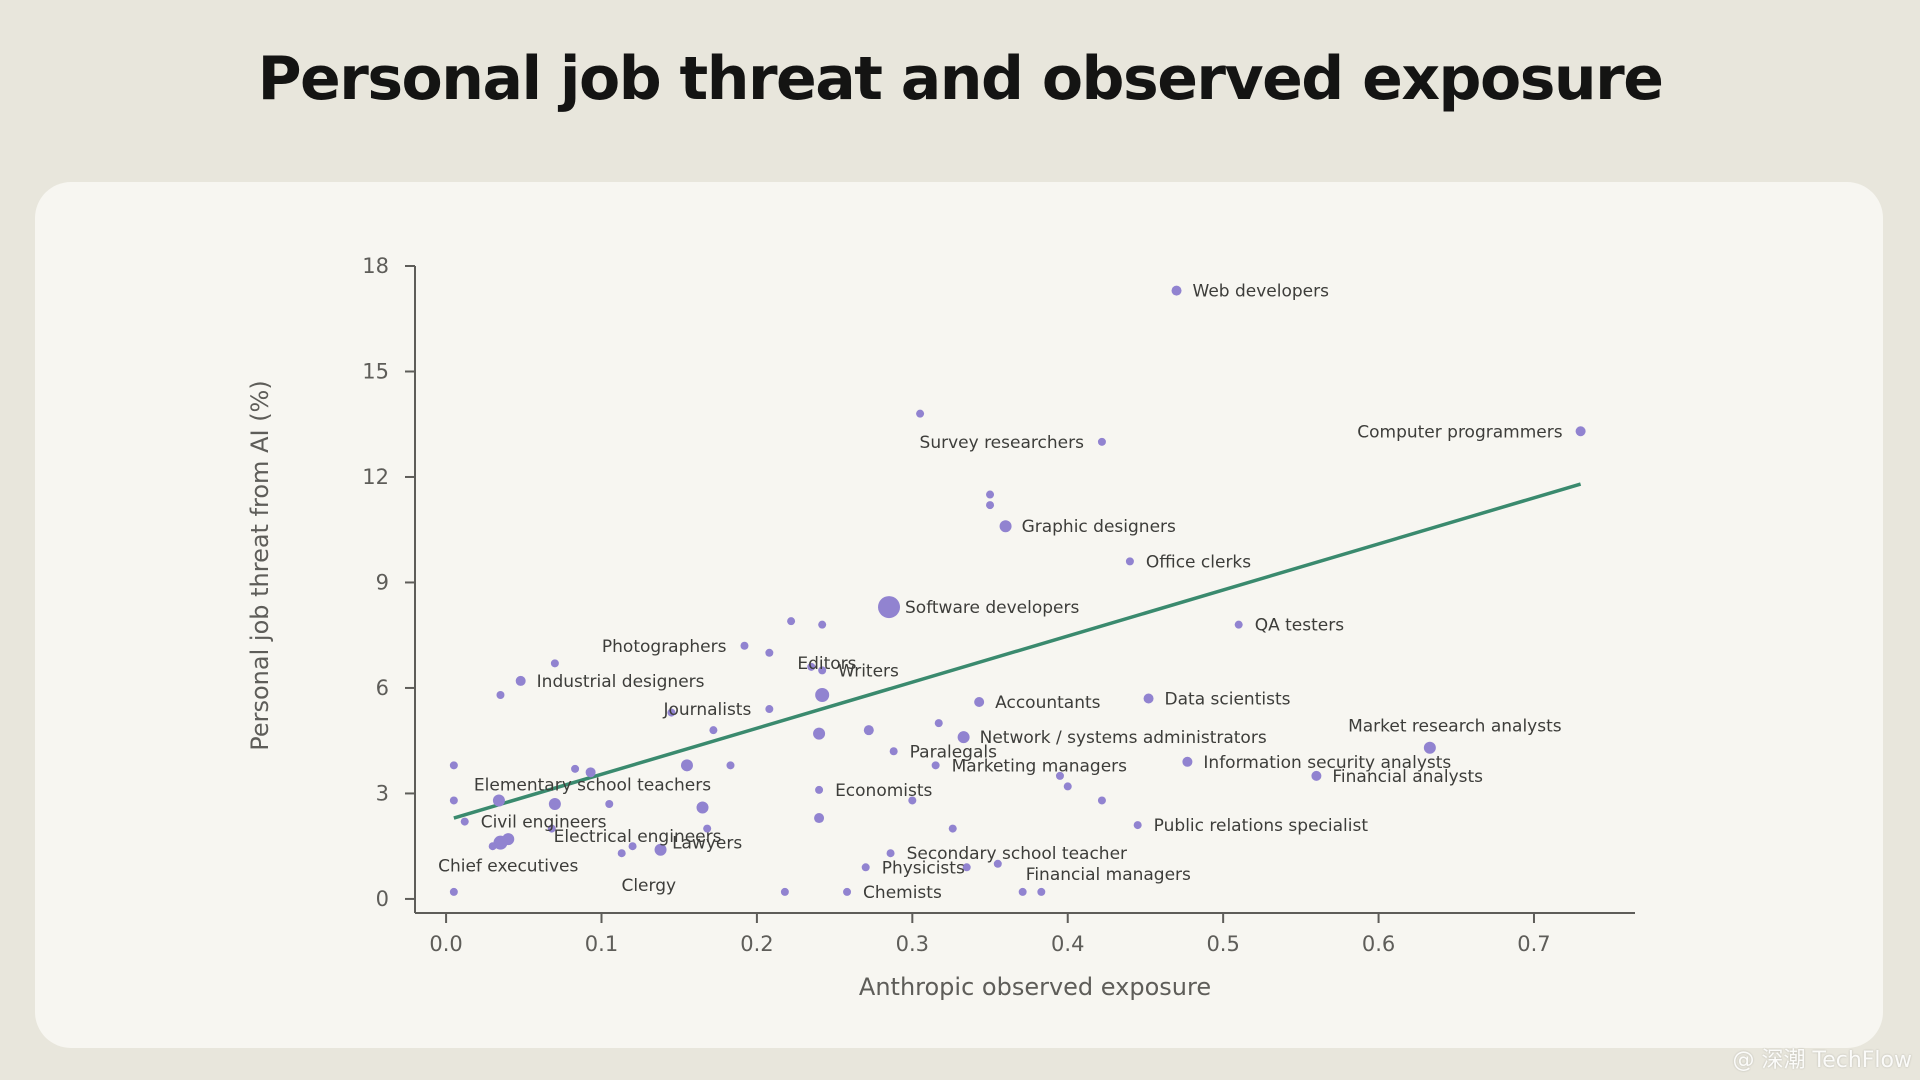  Describe the element at coordinates (756, 944) in the screenshot. I see `x-tick-label: 0.2` at that location.